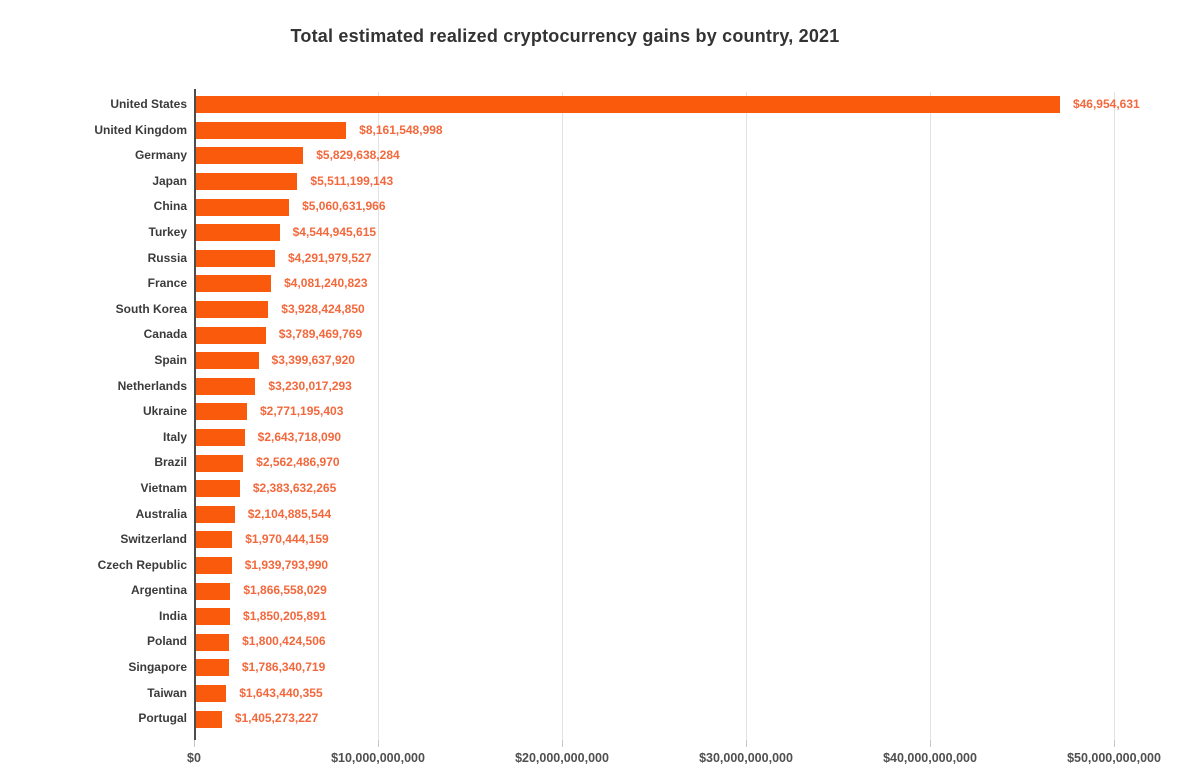 The height and width of the screenshot is (777, 1200). I want to click on bar-row: $3,789,469,769, so click(670, 335).